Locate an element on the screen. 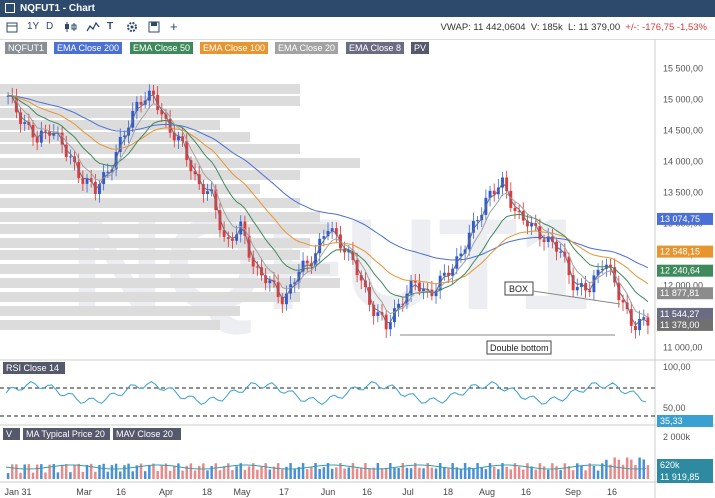 The image size is (715, 498). legend-item-pv: PV is located at coordinates (420, 48).